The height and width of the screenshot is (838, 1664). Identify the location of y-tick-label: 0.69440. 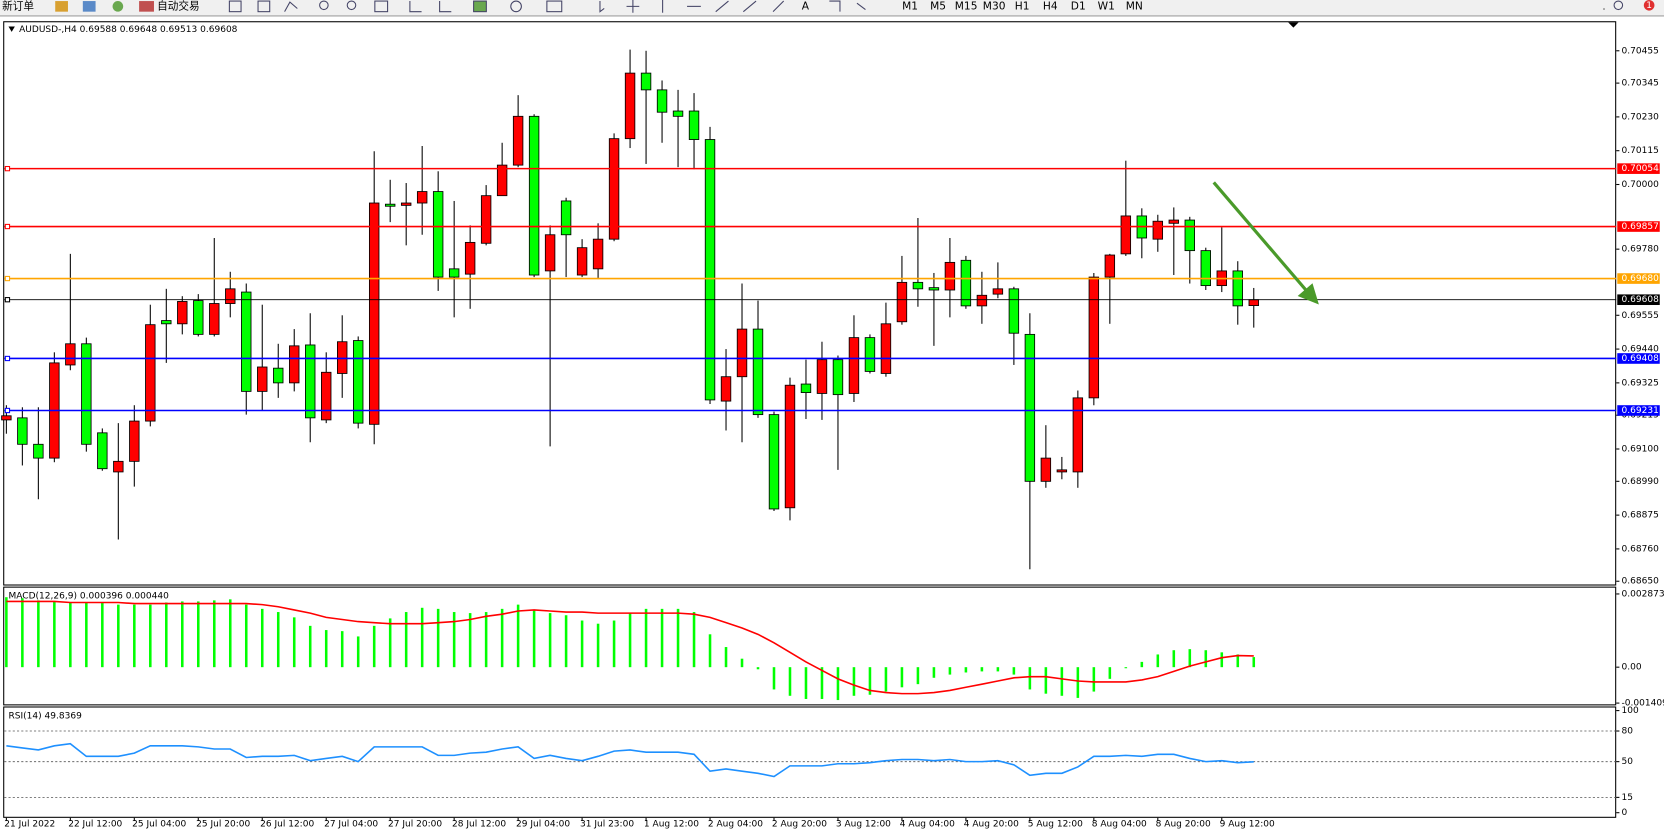
(1641, 350).